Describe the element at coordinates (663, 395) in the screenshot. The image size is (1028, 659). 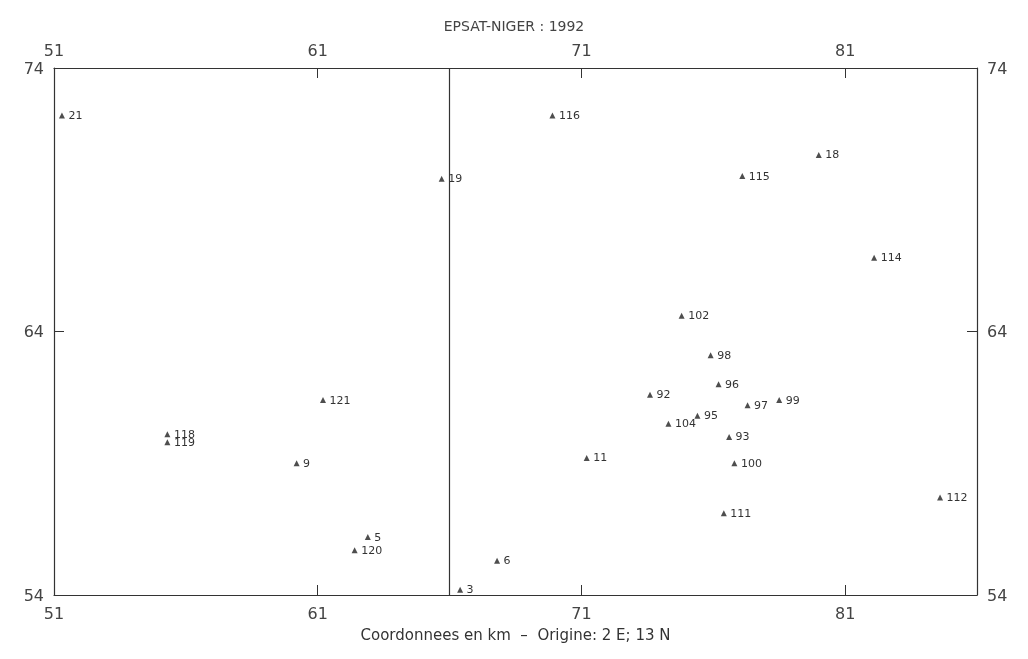
I see `annotation: 92` at that location.